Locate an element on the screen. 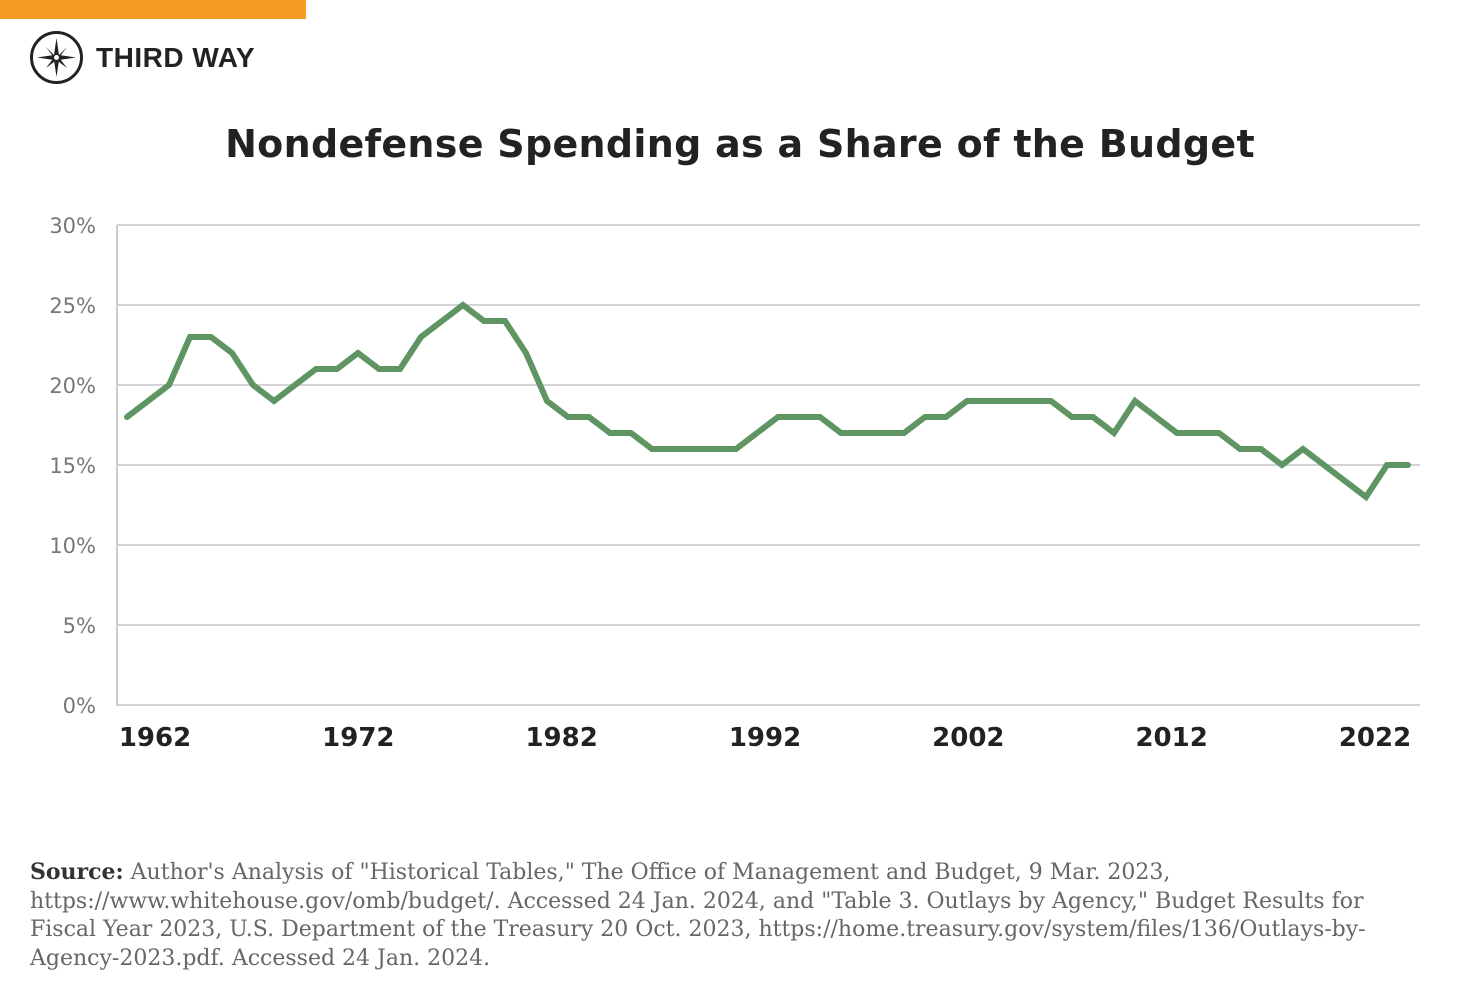 Image resolution: width=1480 pixels, height=997 pixels. y-axis-ticks: 0% 5% 10% 15% 20% 25% 30% is located at coordinates (72, 466).